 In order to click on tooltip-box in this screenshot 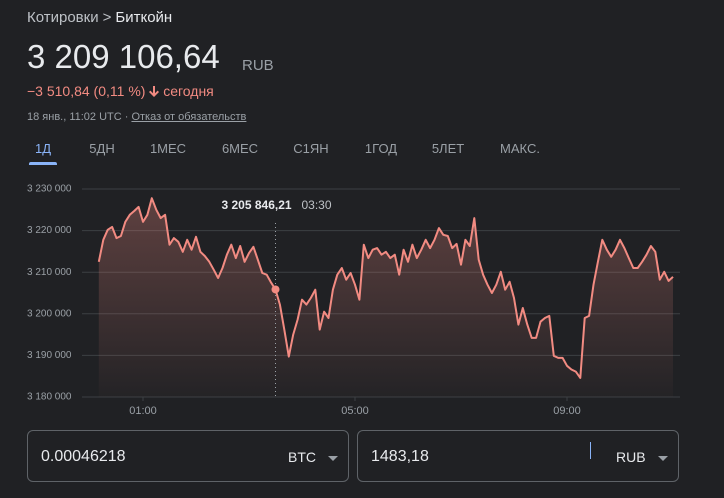, I will do `click(275, 206)`.